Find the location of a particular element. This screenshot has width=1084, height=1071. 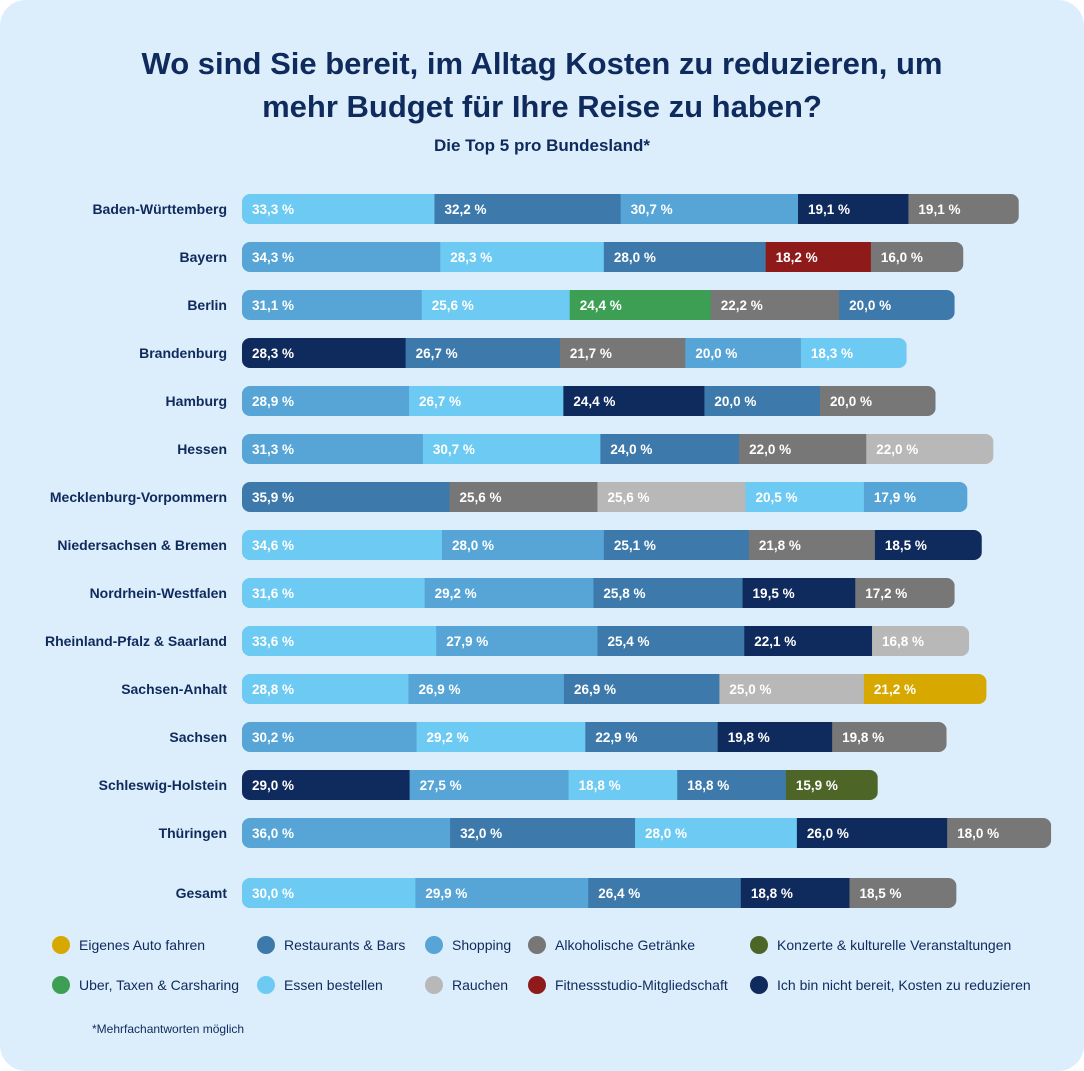

data-label-hessen-essen: 30,7 % is located at coordinates (454, 449).